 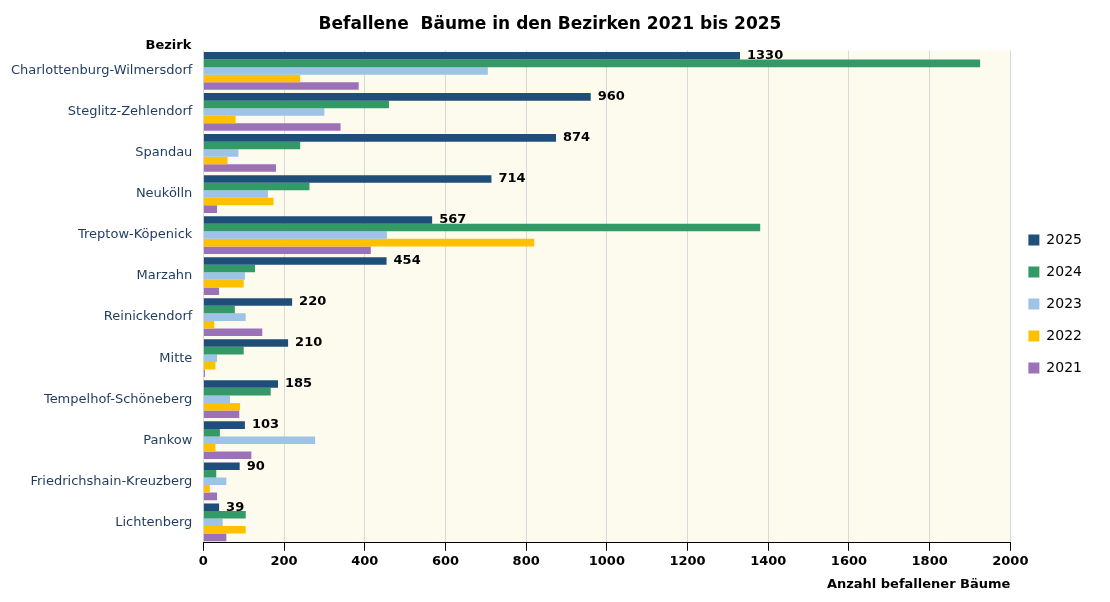 I want to click on data-label: 210, so click(x=309, y=342).